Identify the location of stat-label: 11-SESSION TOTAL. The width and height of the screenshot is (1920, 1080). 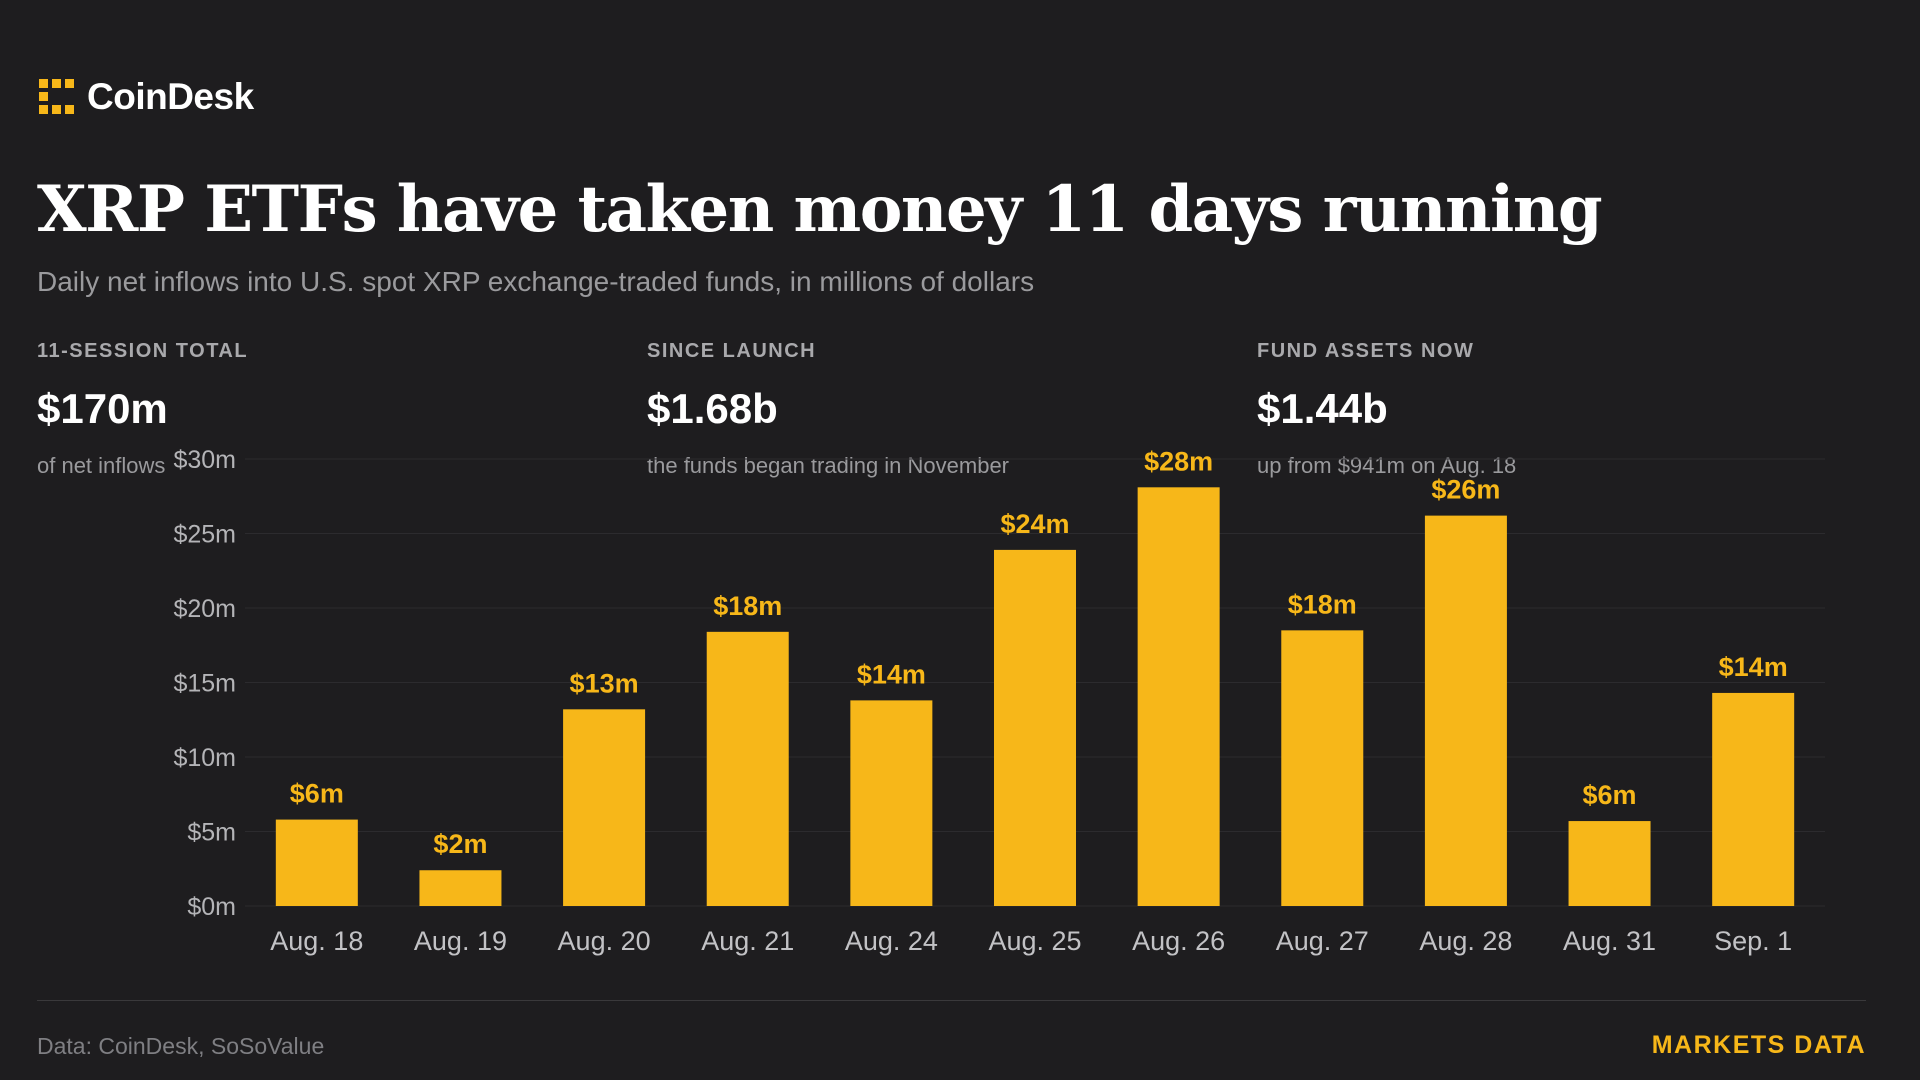
(143, 351).